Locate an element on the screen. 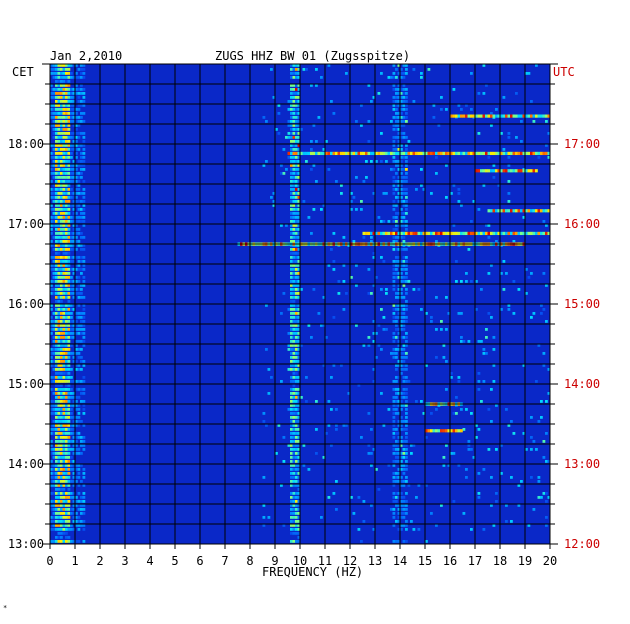 This screenshot has width=630, height=624. x-tick-label: 18 is located at coordinates (500, 561).